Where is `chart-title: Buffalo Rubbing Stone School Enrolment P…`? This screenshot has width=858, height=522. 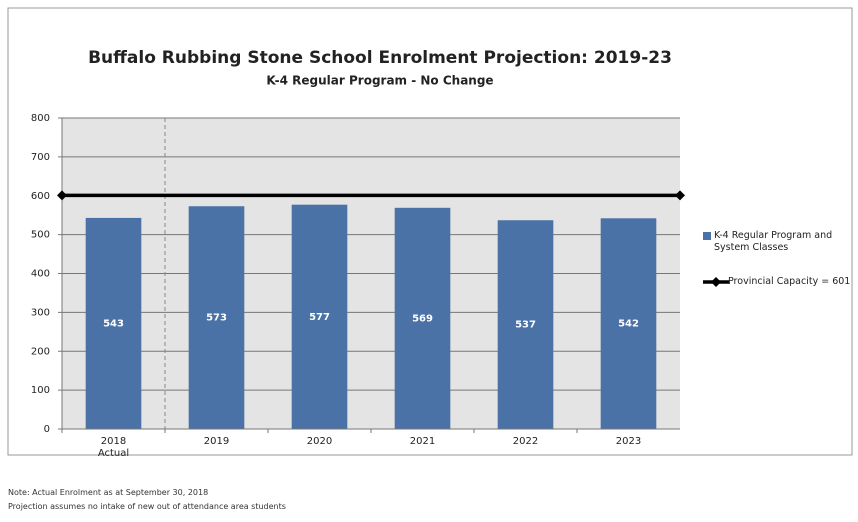 chart-title: Buffalo Rubbing Stone School Enrolment P… is located at coordinates (380, 58).